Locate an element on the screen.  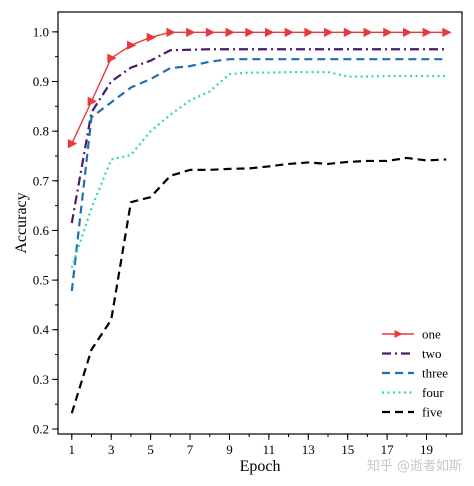
y-tick-label: 0.4 is located at coordinates (41, 329).